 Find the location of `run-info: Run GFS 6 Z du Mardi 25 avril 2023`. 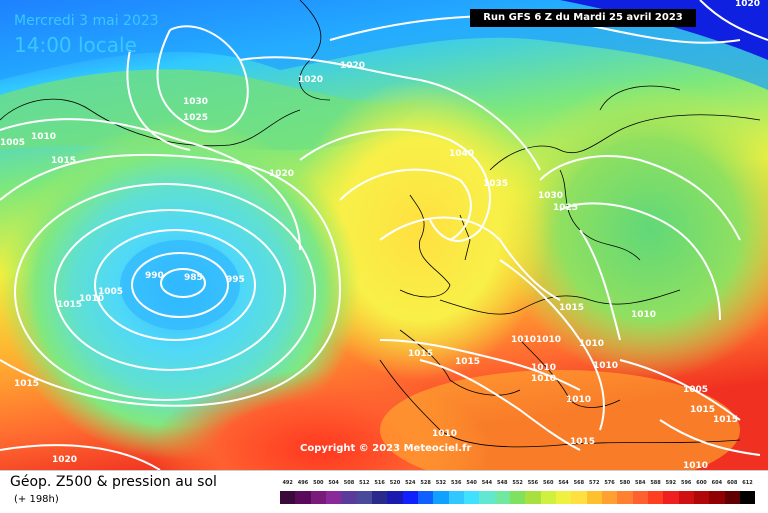

run-info: Run GFS 6 Z du Mardi 25 avril 2023 is located at coordinates (583, 18).